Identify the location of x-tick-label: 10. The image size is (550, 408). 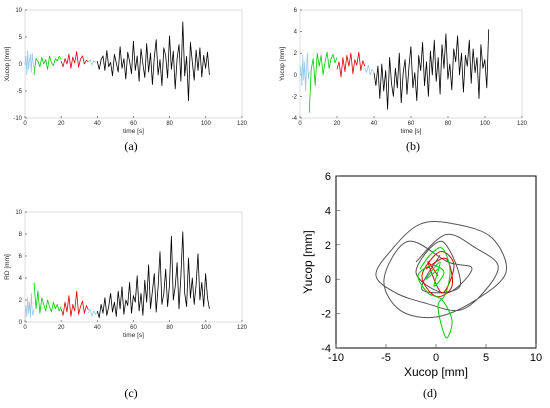
(536, 358).